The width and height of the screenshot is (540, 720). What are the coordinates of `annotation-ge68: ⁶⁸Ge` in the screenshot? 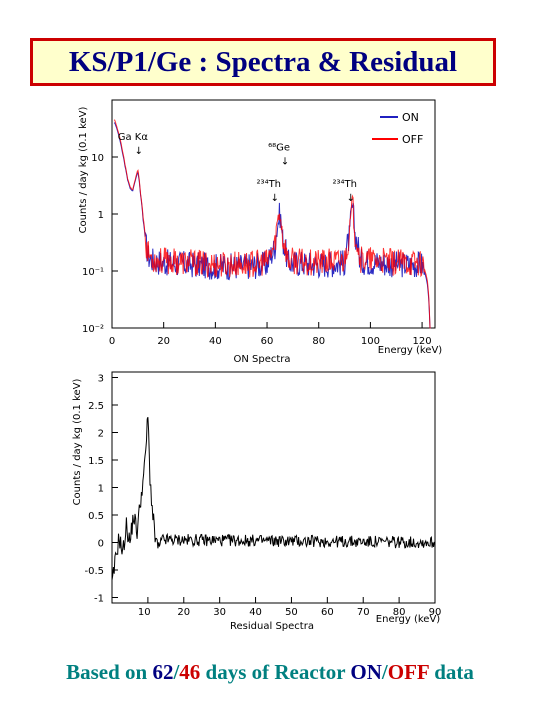 It's located at (279, 148).